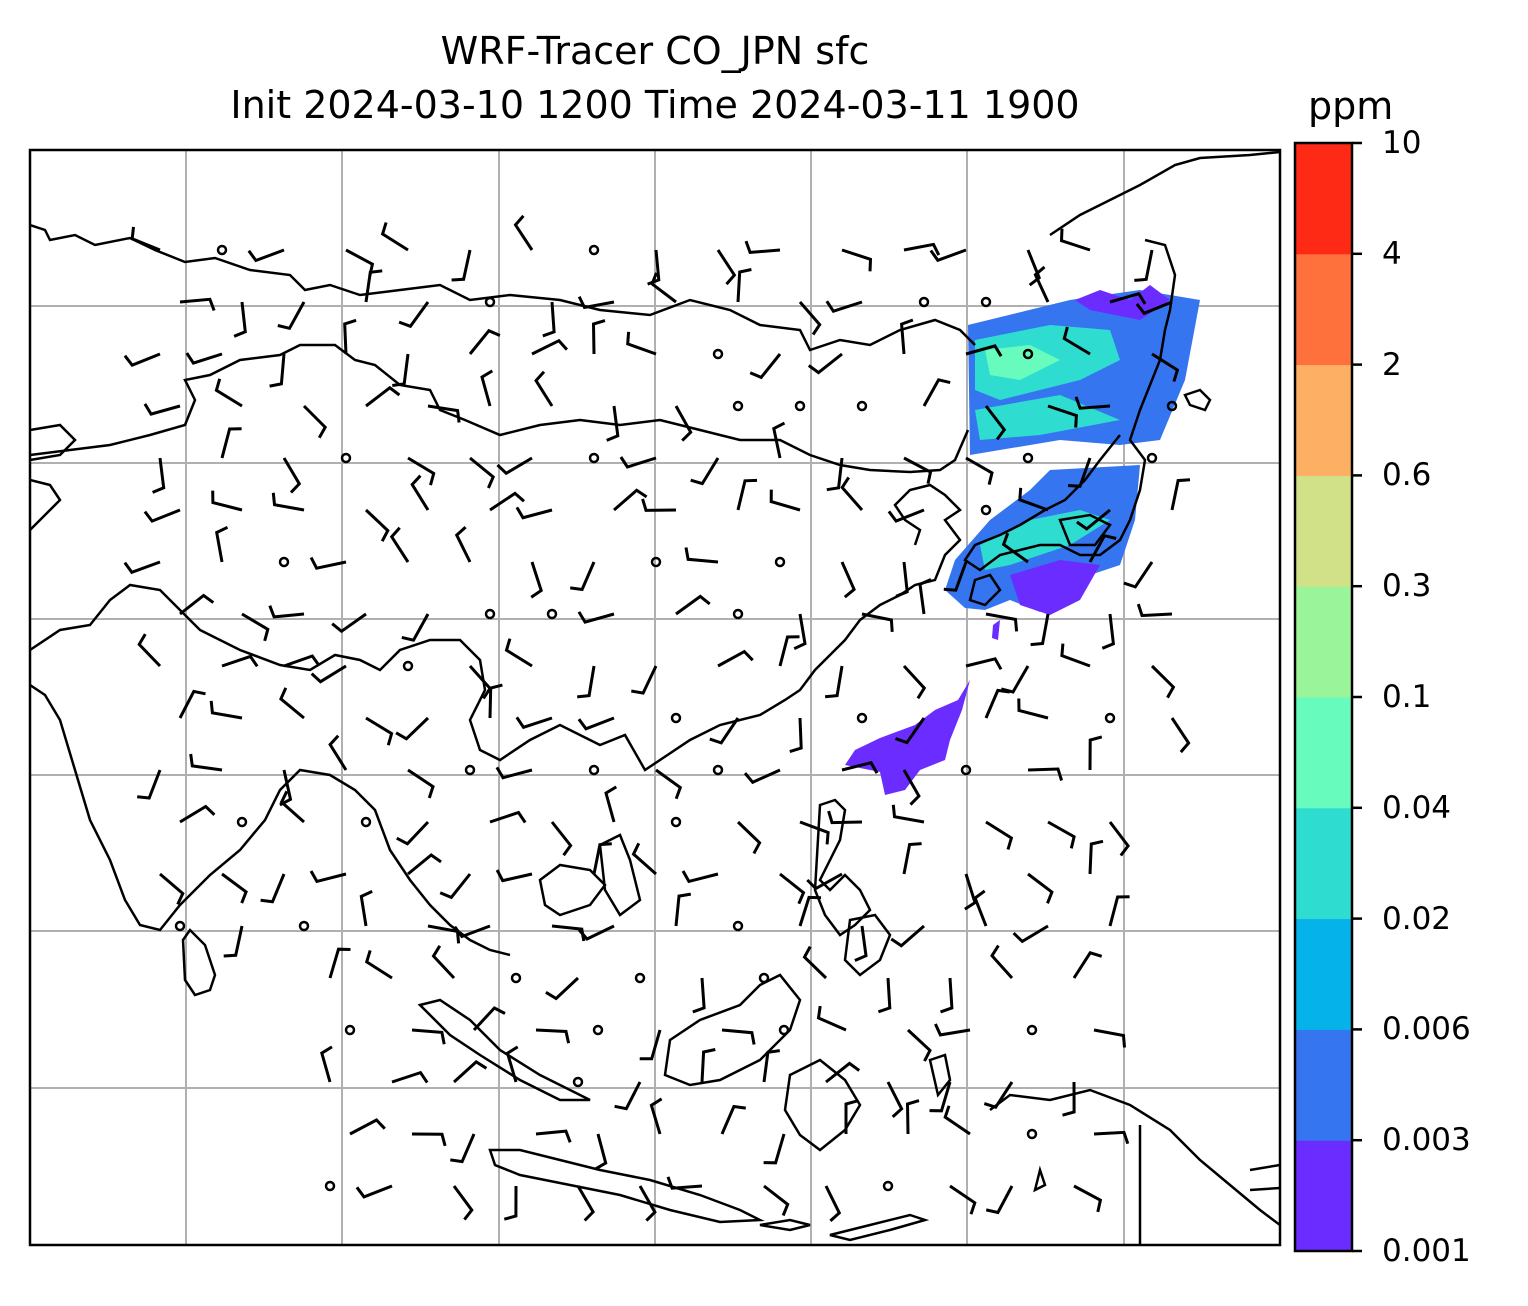 This screenshot has height=1306, width=1528. What do you see at coordinates (1417, 807) in the screenshot?
I see `colorbar-tick-label: 0.04` at bounding box center [1417, 807].